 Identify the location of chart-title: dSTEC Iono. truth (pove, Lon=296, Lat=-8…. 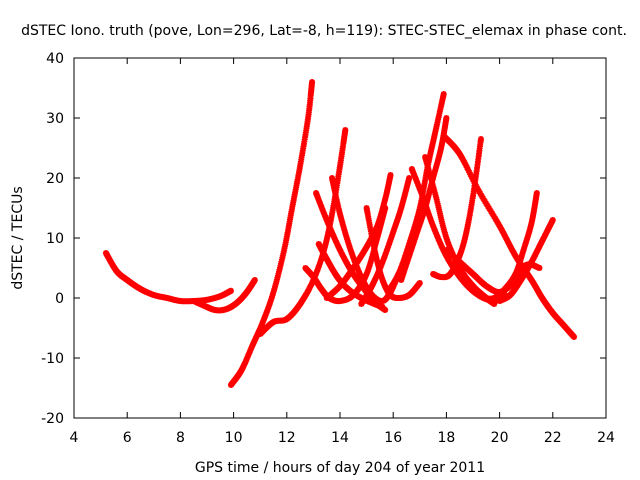
(324, 31).